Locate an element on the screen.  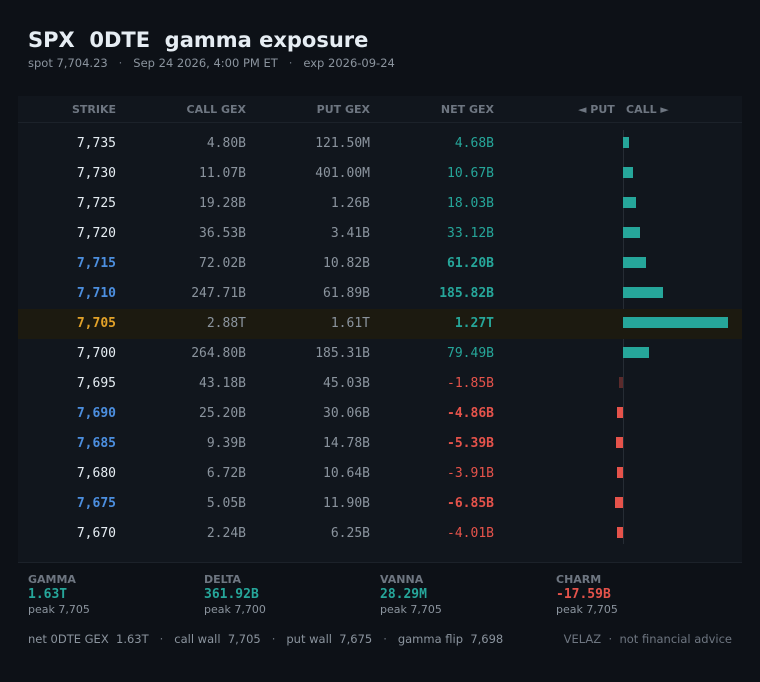
brand-disclaimer: VELAZ · not financial advice is located at coordinates (647, 639).